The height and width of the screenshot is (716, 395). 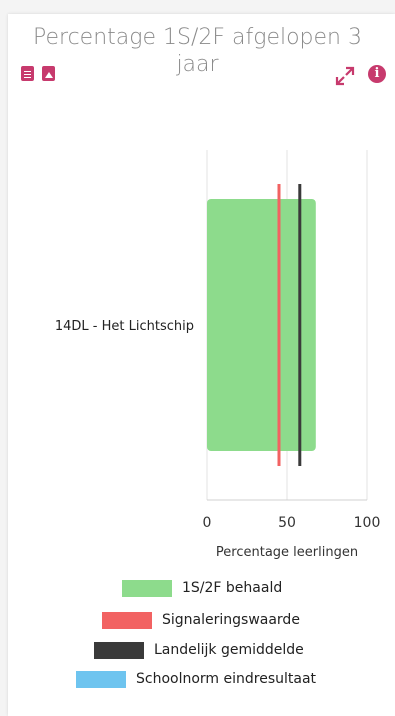 What do you see at coordinates (207, 523) in the screenshot?
I see `x-tick-label: 0` at bounding box center [207, 523].